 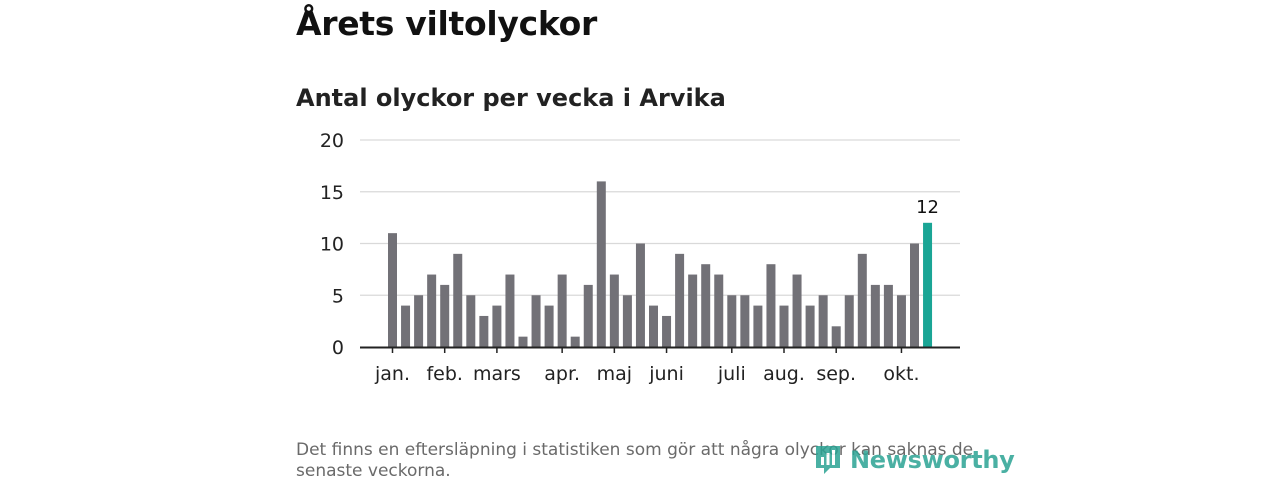 What do you see at coordinates (901, 374) in the screenshot?
I see `x-tick-label: okt.` at bounding box center [901, 374].